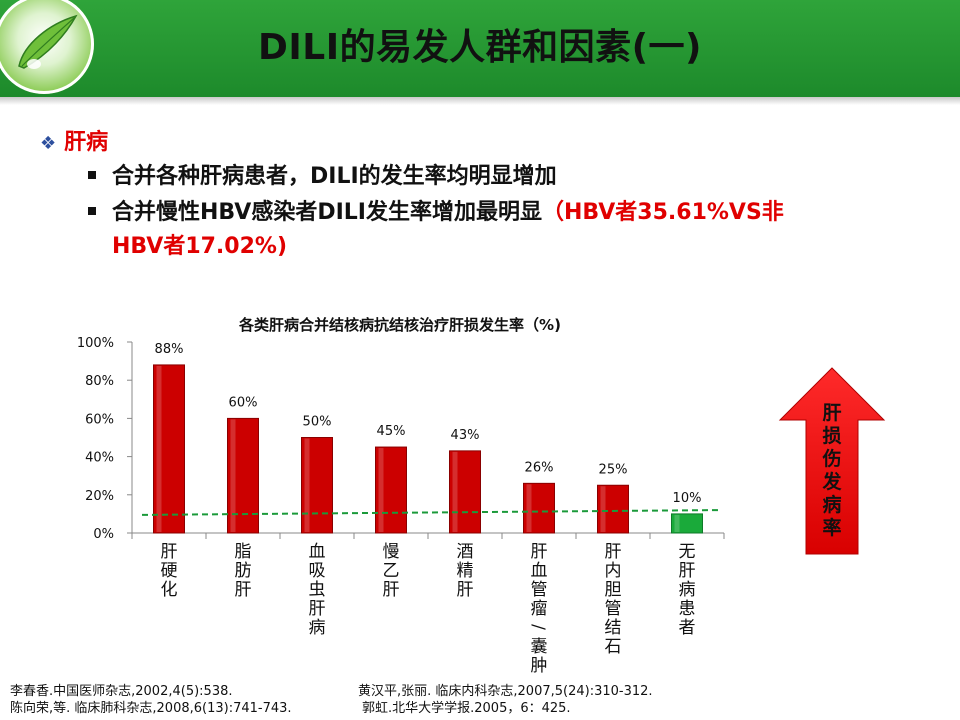 The width and height of the screenshot is (960, 720). I want to click on title-bar: DILI的易发人群和因素(一), so click(480, 48).